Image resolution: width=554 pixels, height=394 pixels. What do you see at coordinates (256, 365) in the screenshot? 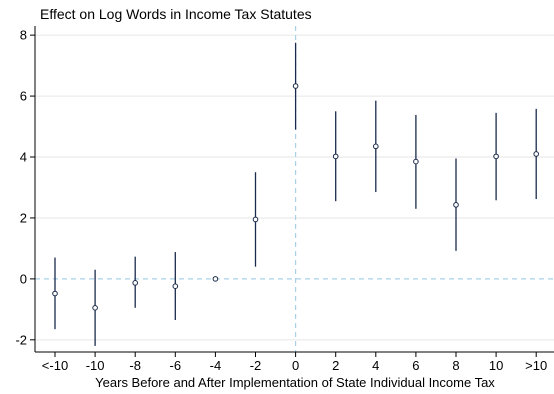
I see `x-tick-label: -2` at bounding box center [256, 365].